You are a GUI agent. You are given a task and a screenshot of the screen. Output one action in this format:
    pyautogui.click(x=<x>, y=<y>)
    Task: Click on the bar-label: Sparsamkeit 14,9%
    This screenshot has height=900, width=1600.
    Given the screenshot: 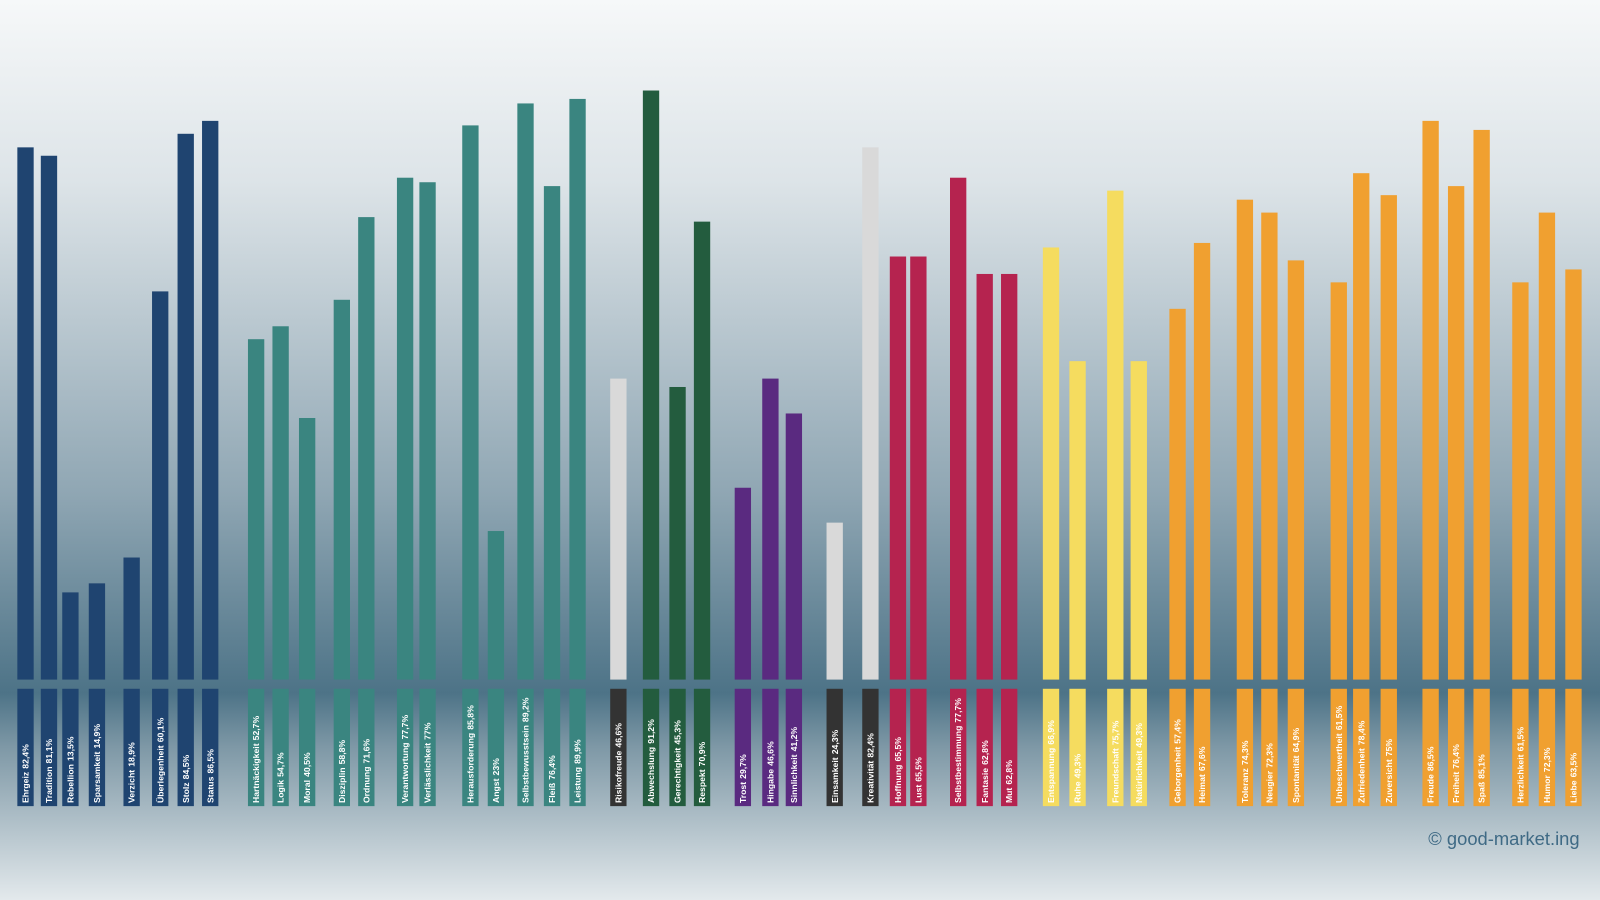 What is the action you would take?
    pyautogui.click(x=97, y=763)
    